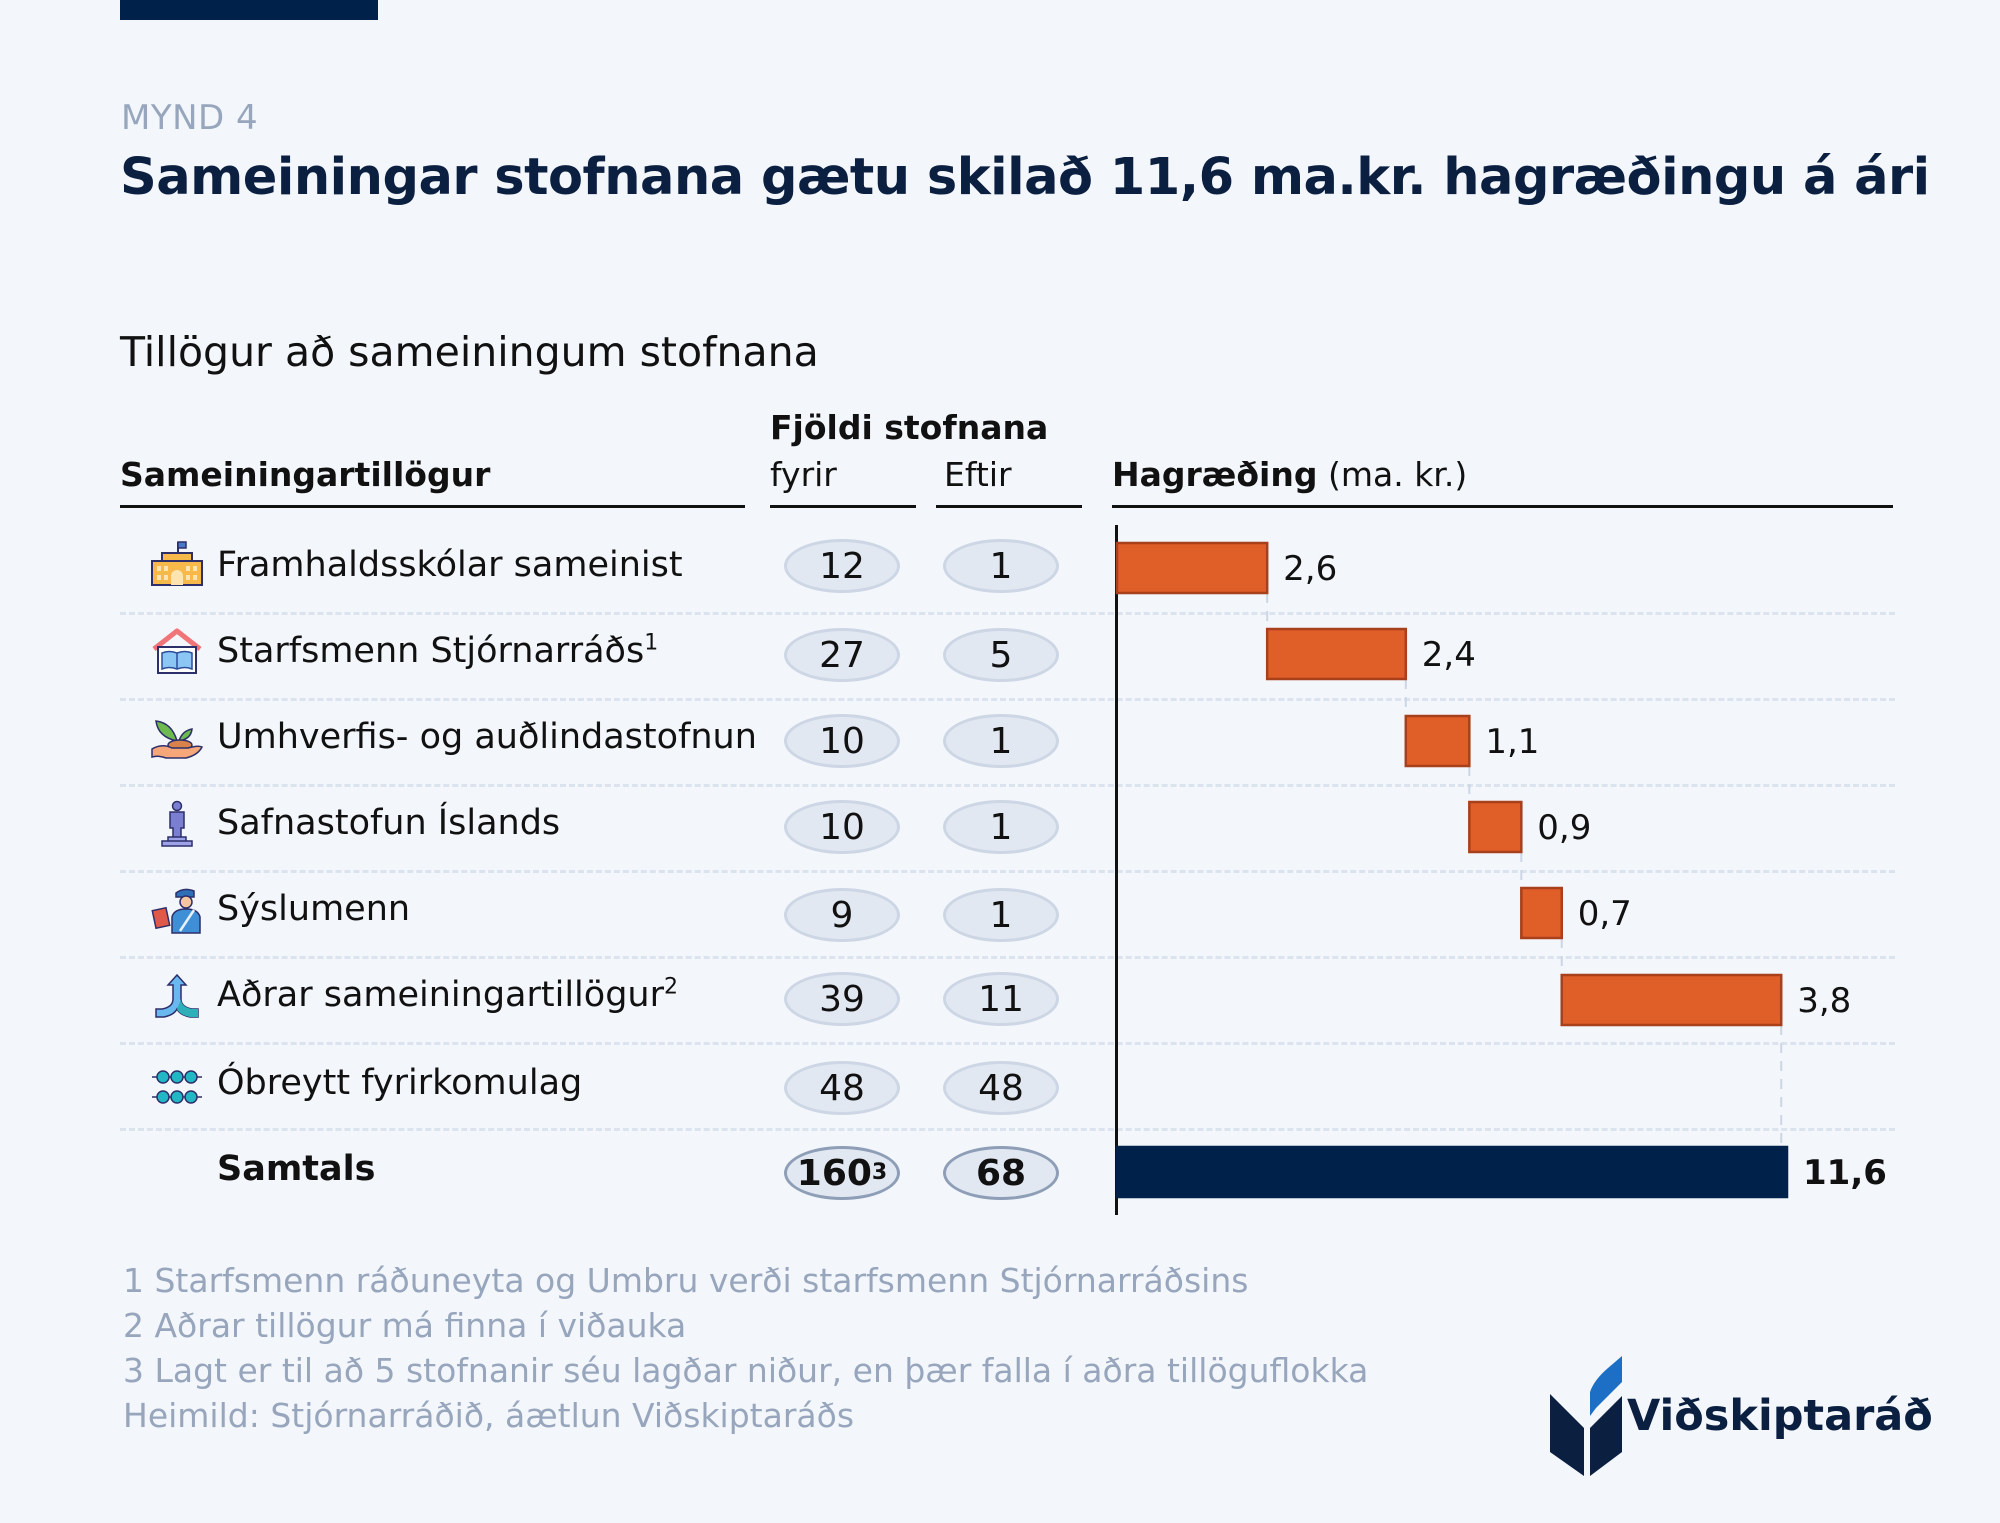  What do you see at coordinates (1310, 569) in the screenshot?
I see `value-label: 2,6` at bounding box center [1310, 569].